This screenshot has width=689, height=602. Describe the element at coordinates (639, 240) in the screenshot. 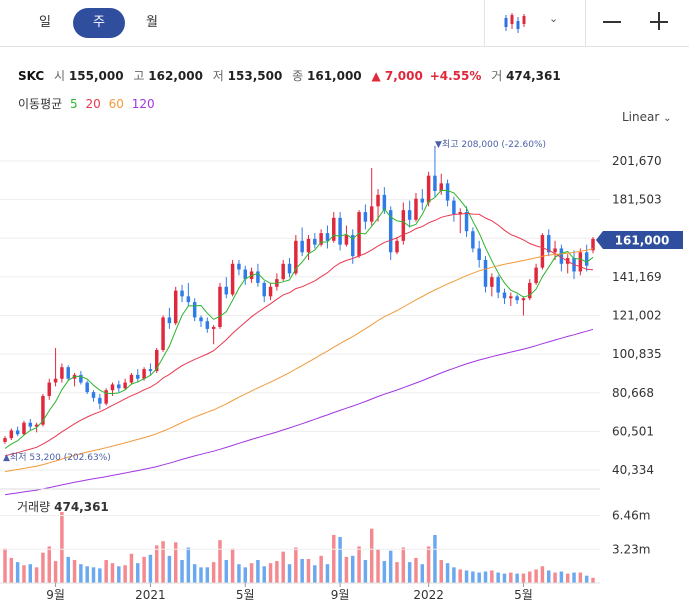

I see `current-price-marker: 161,000` at that location.